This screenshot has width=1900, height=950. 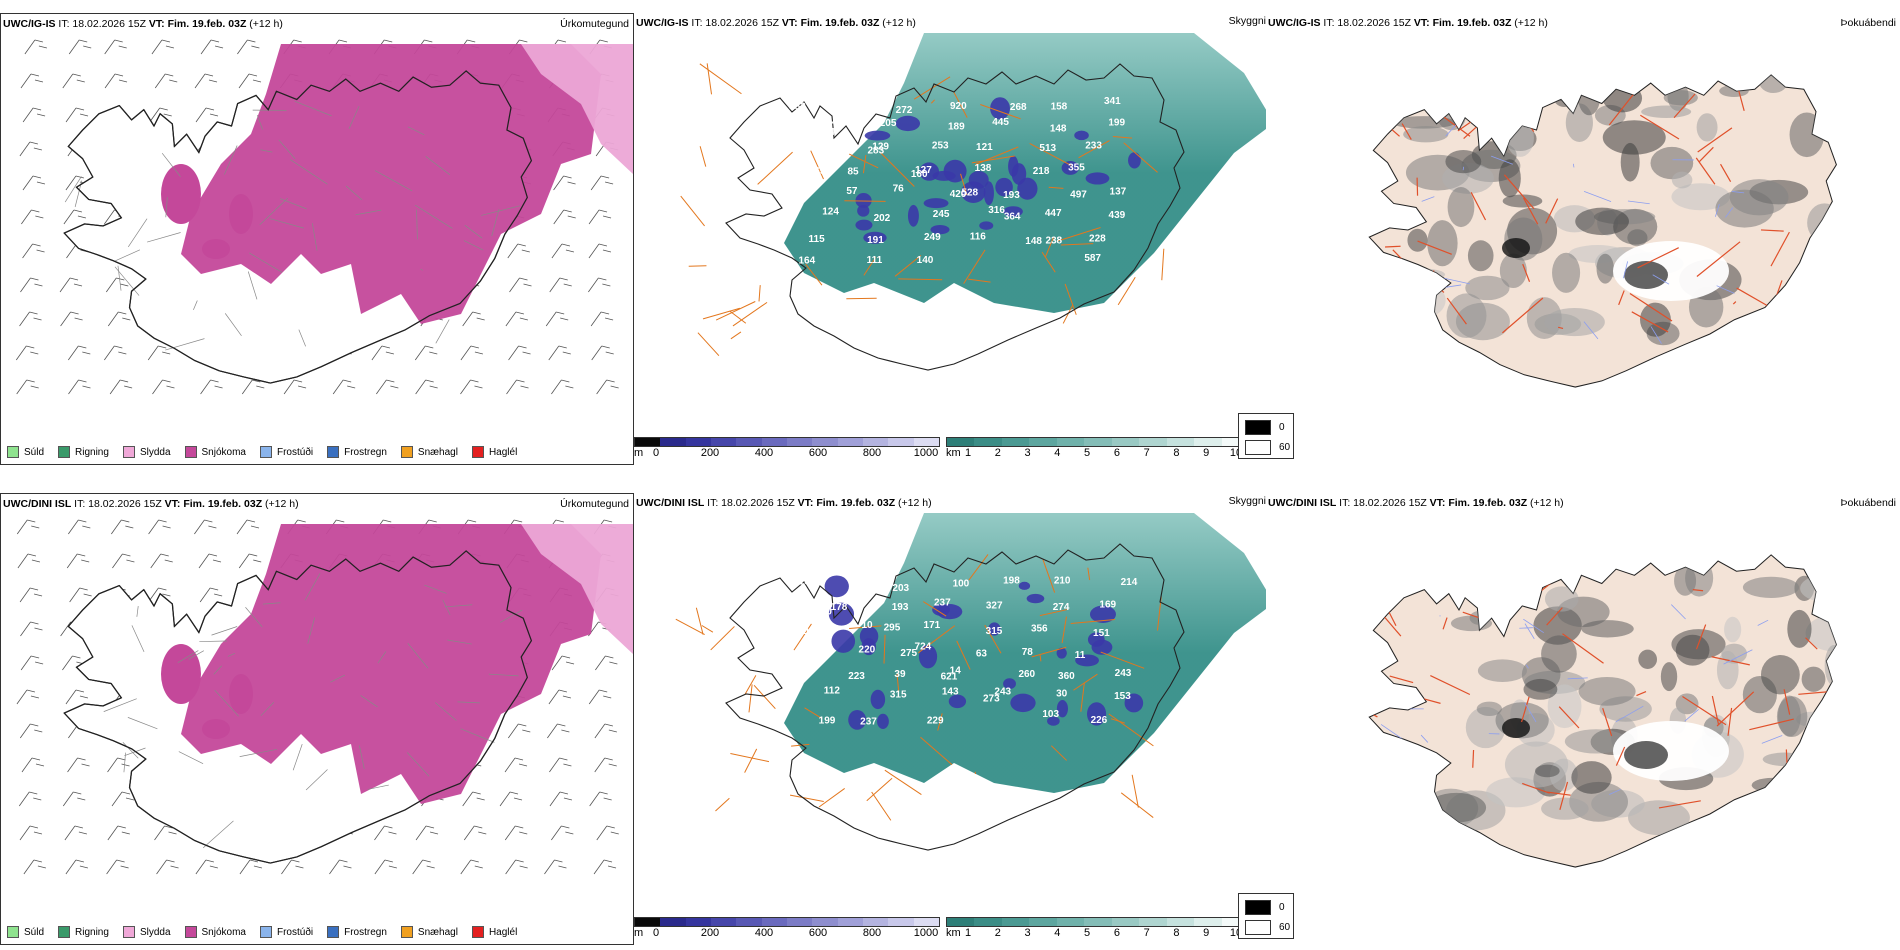 What do you see at coordinates (1066, 676) in the screenshot?
I see `cloud-base-label: 360` at bounding box center [1066, 676].